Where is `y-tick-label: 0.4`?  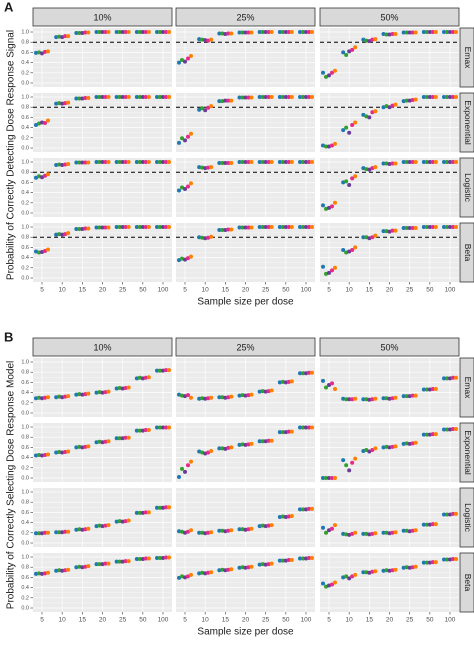 y-tick-label: 0.4 is located at coordinates (25, 458).